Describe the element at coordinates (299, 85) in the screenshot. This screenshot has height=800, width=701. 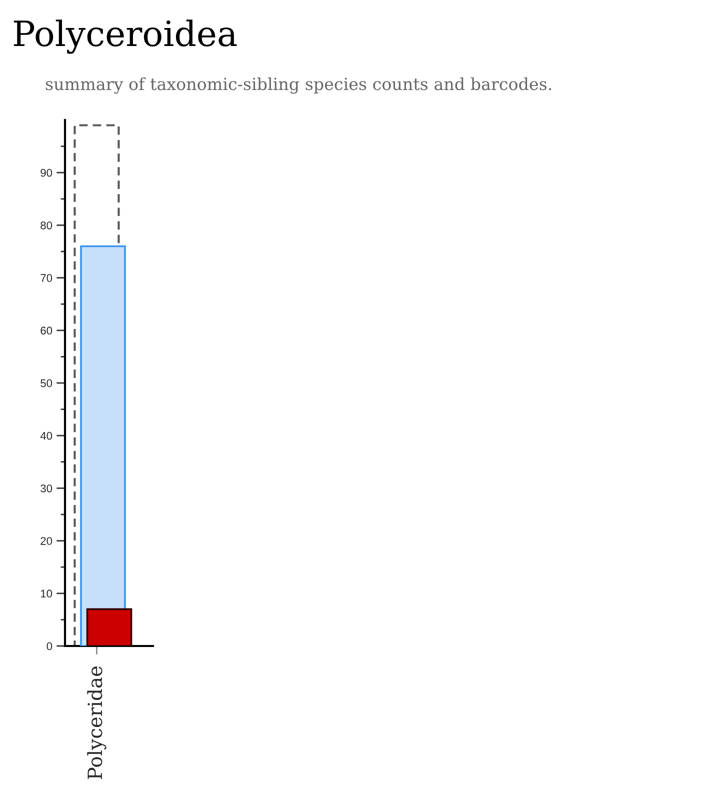
I see `text: summary of taxonomic-sibling species counts and barcodes.` at that location.